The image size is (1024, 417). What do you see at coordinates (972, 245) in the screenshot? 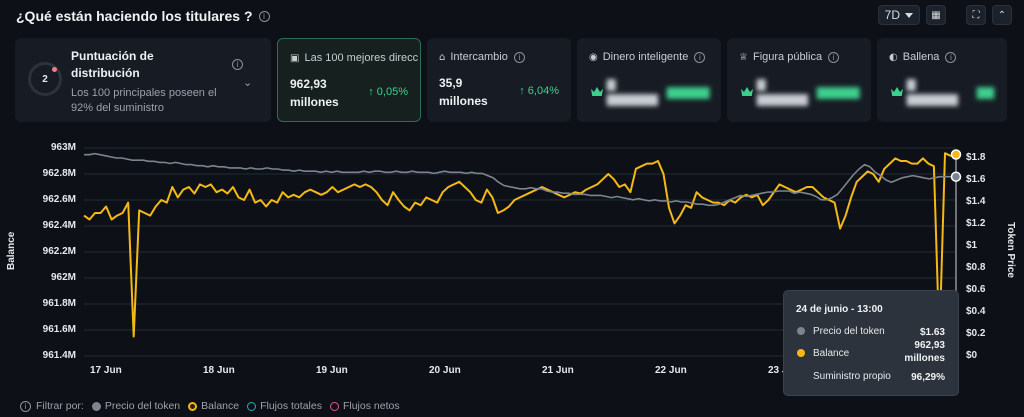
I see `y-right-tick-label: $1` at bounding box center [972, 245].